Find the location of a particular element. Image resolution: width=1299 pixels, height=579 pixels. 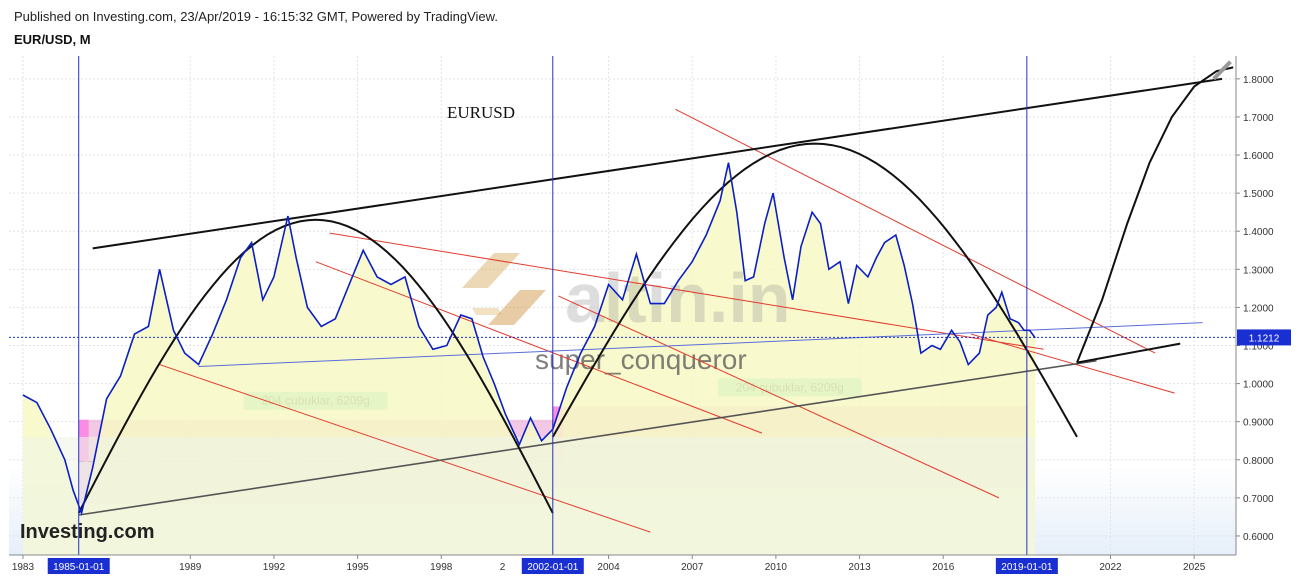

black-trend-line is located at coordinates (1128, 353).